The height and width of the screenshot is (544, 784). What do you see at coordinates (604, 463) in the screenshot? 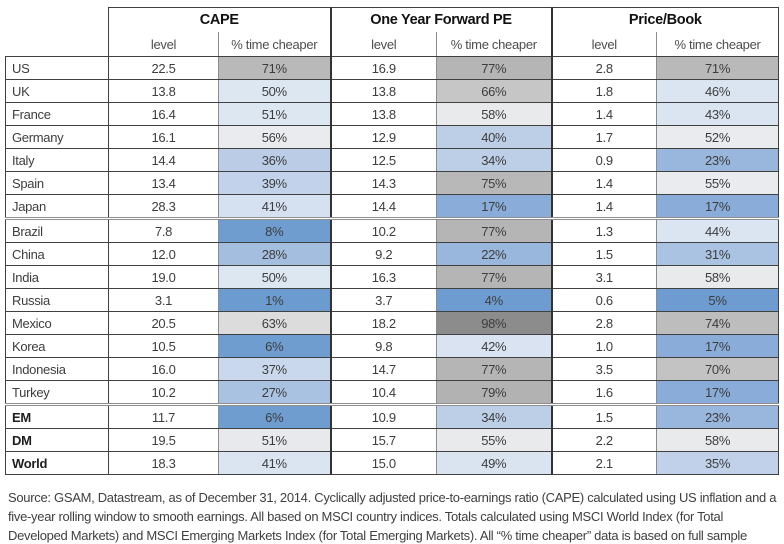
I see `level-value: 2.1` at bounding box center [604, 463].